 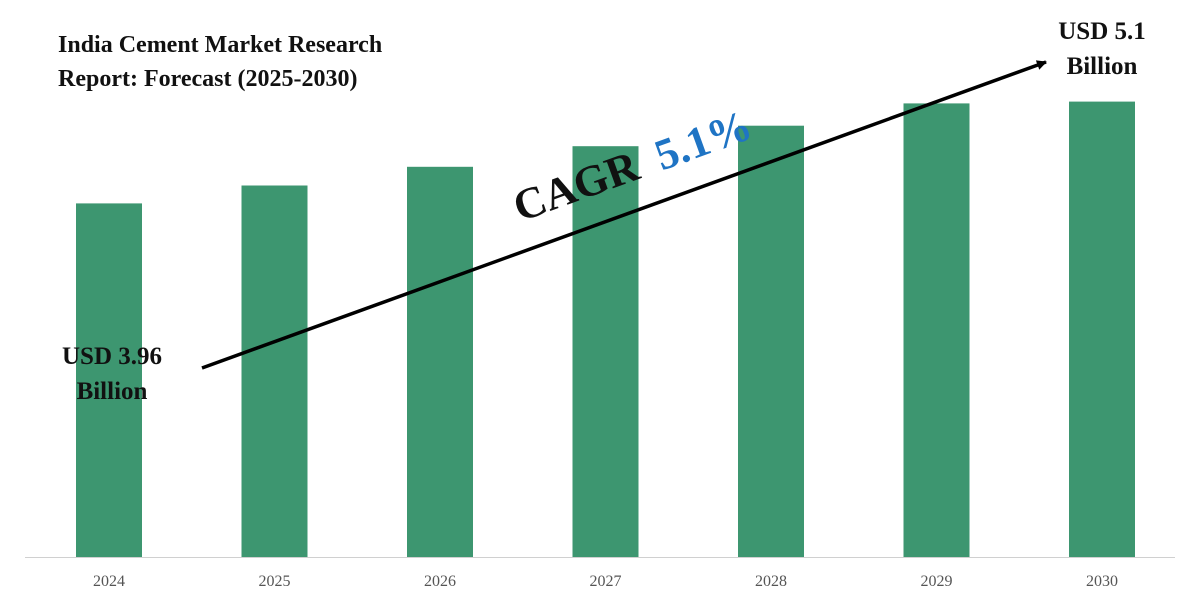 I want to click on bar-2026, so click(x=440, y=362).